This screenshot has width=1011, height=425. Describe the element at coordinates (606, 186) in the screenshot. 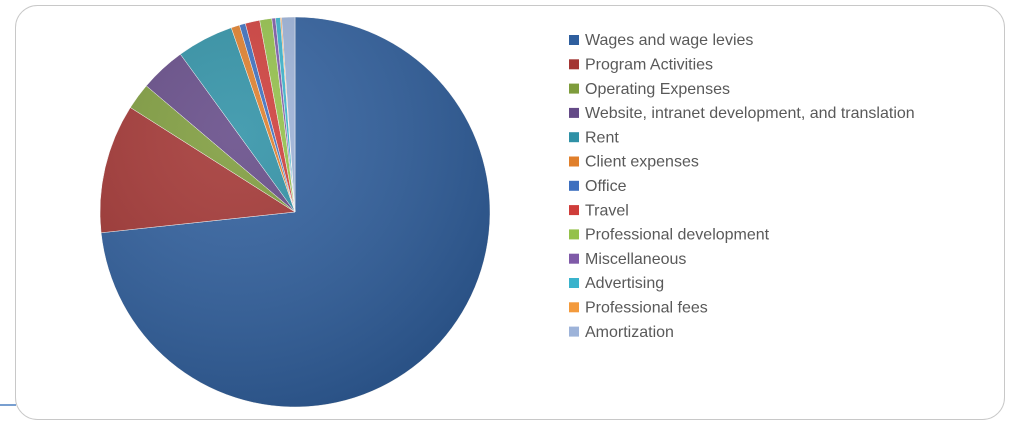

I see `legend-label: Office` at that location.